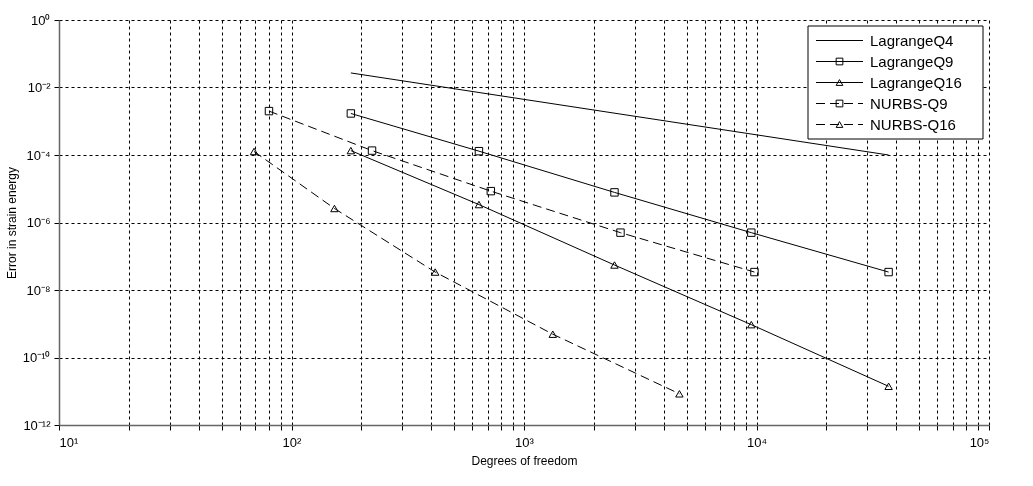 The image size is (1033, 486). What do you see at coordinates (38, 222) in the screenshot?
I see `y-tick-label: 10⁻⁶` at bounding box center [38, 222].